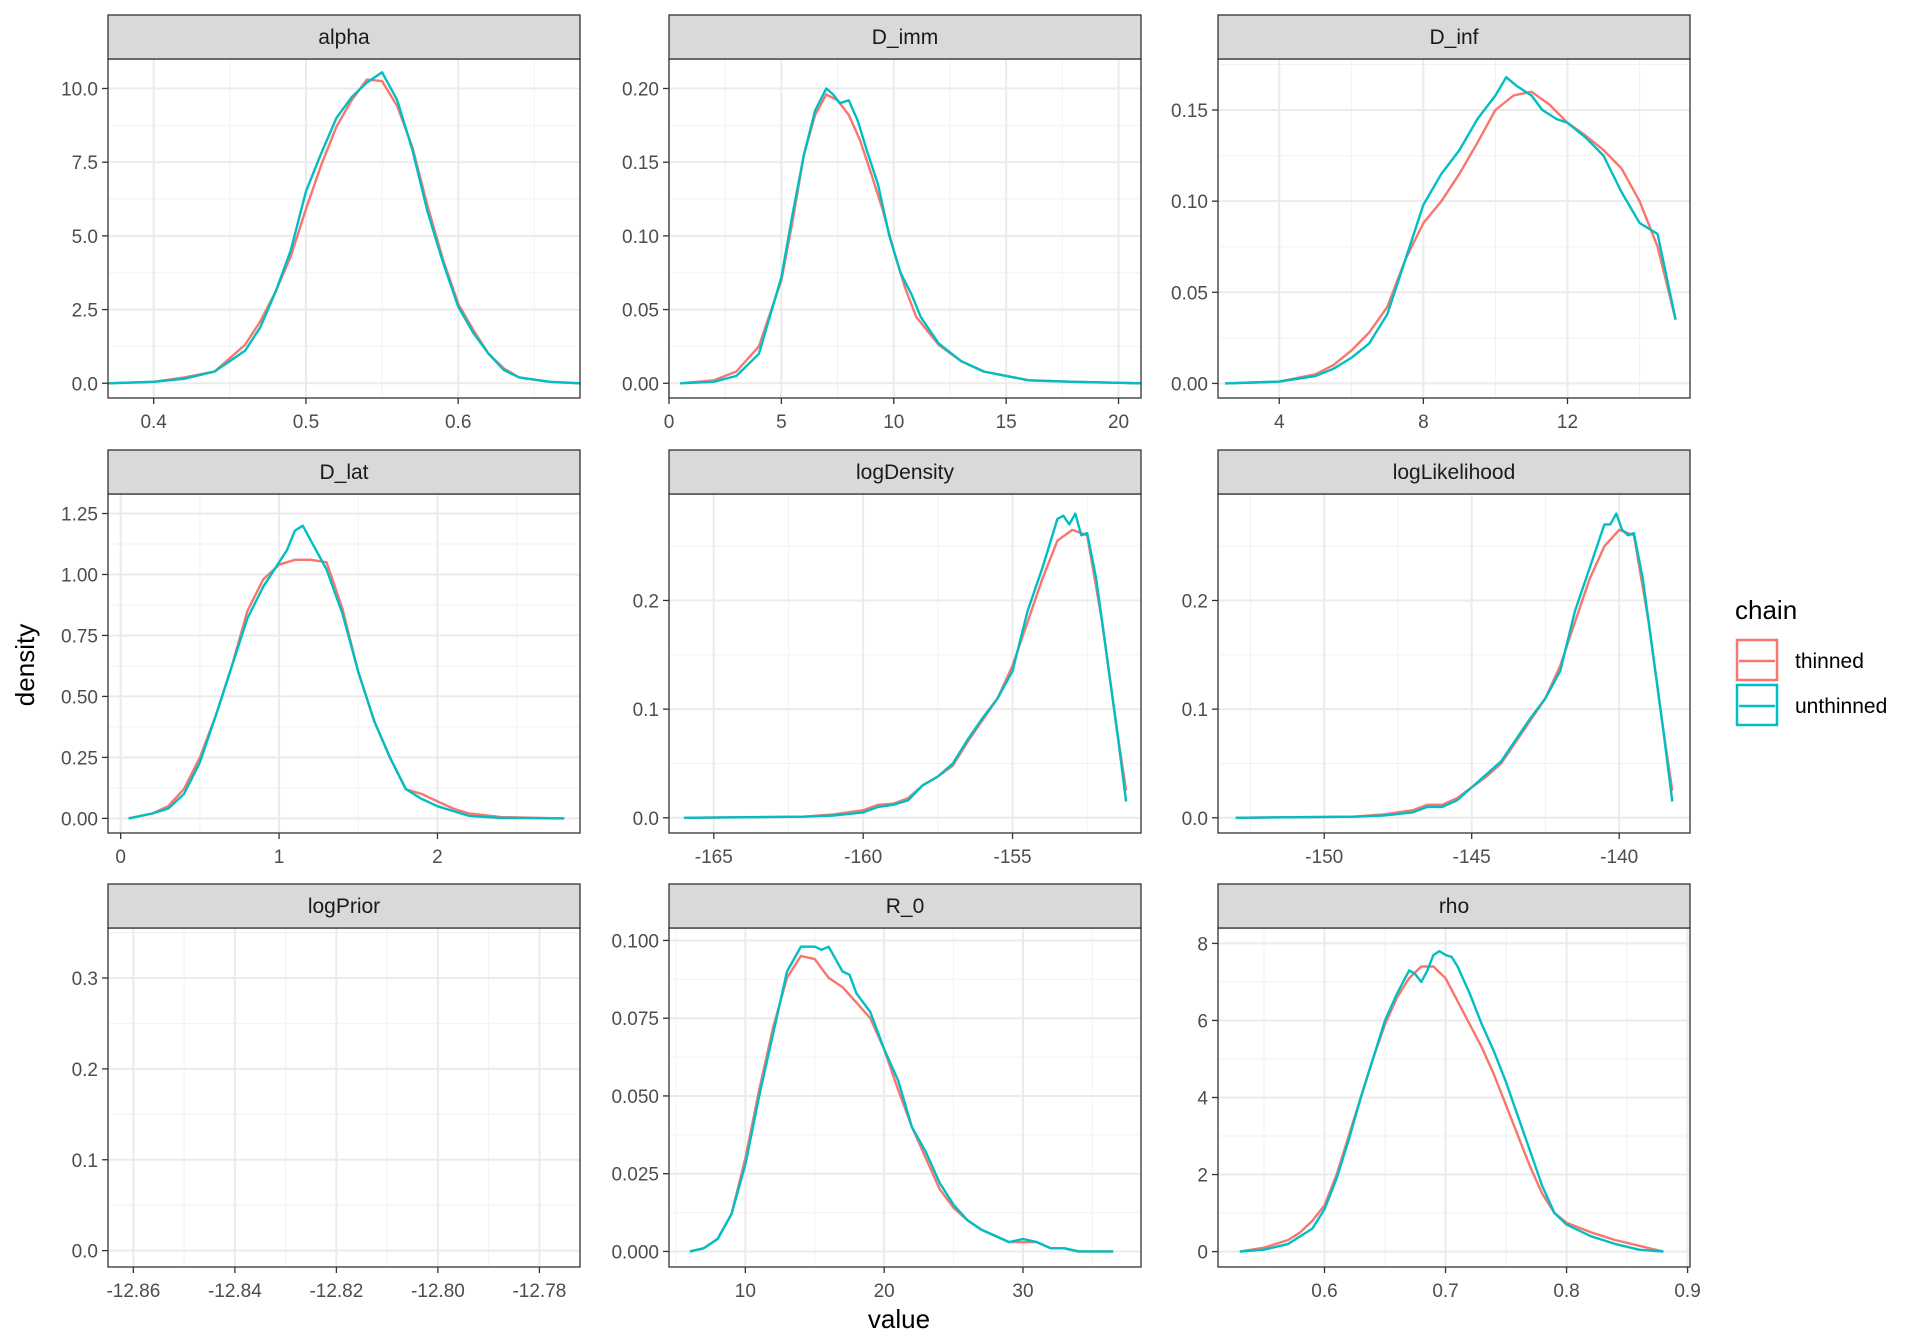 This screenshot has width=1920, height=1344. I want to click on y-tick-label-d-imm: 0.15, so click(640, 163).